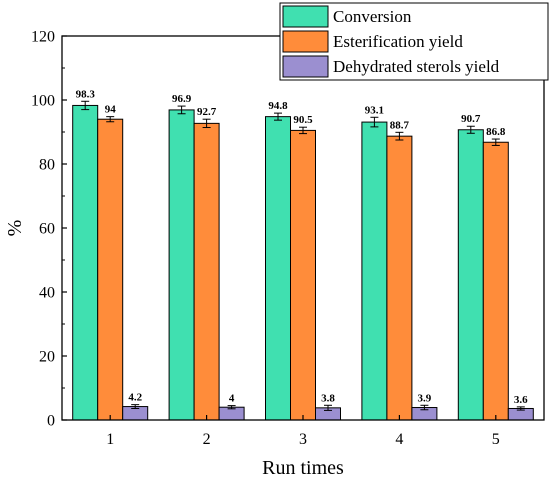 Image resolution: width=550 pixels, height=482 pixels. Describe the element at coordinates (399, 439) in the screenshot. I see `x-tick-label: 4` at that location.